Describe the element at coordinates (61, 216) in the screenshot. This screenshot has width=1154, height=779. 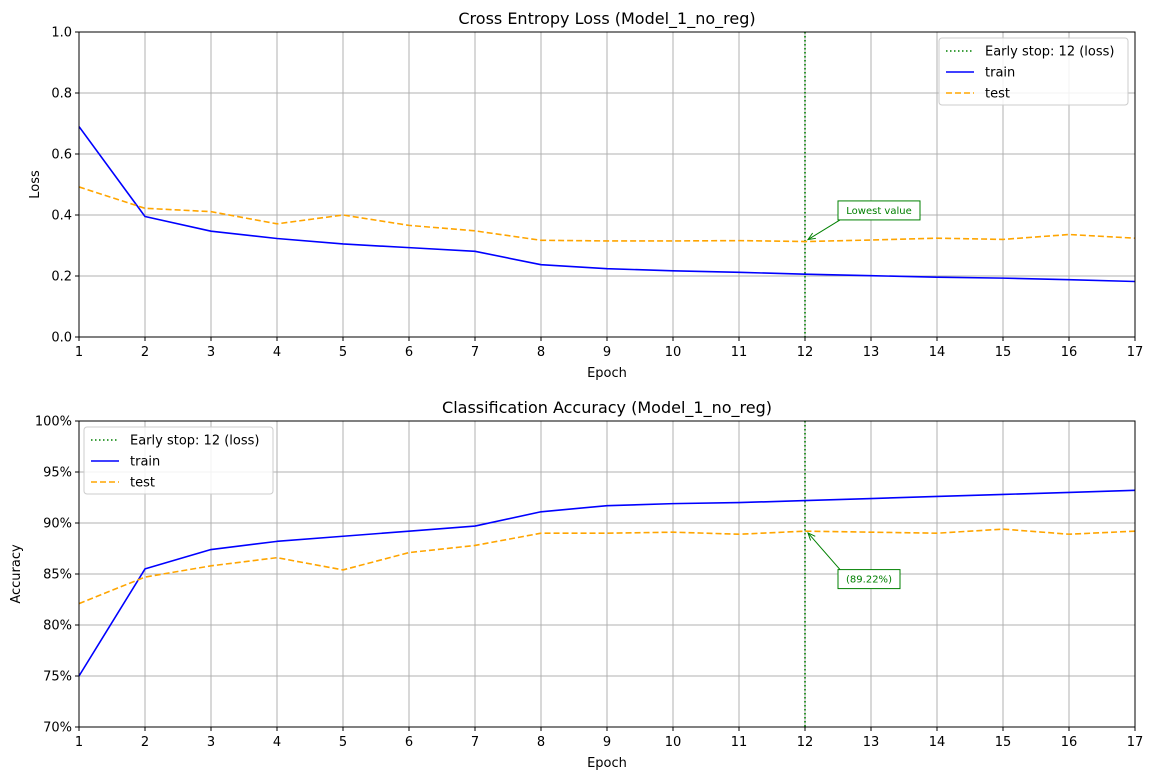
I see `y-tick-label: 0.4` at that location.